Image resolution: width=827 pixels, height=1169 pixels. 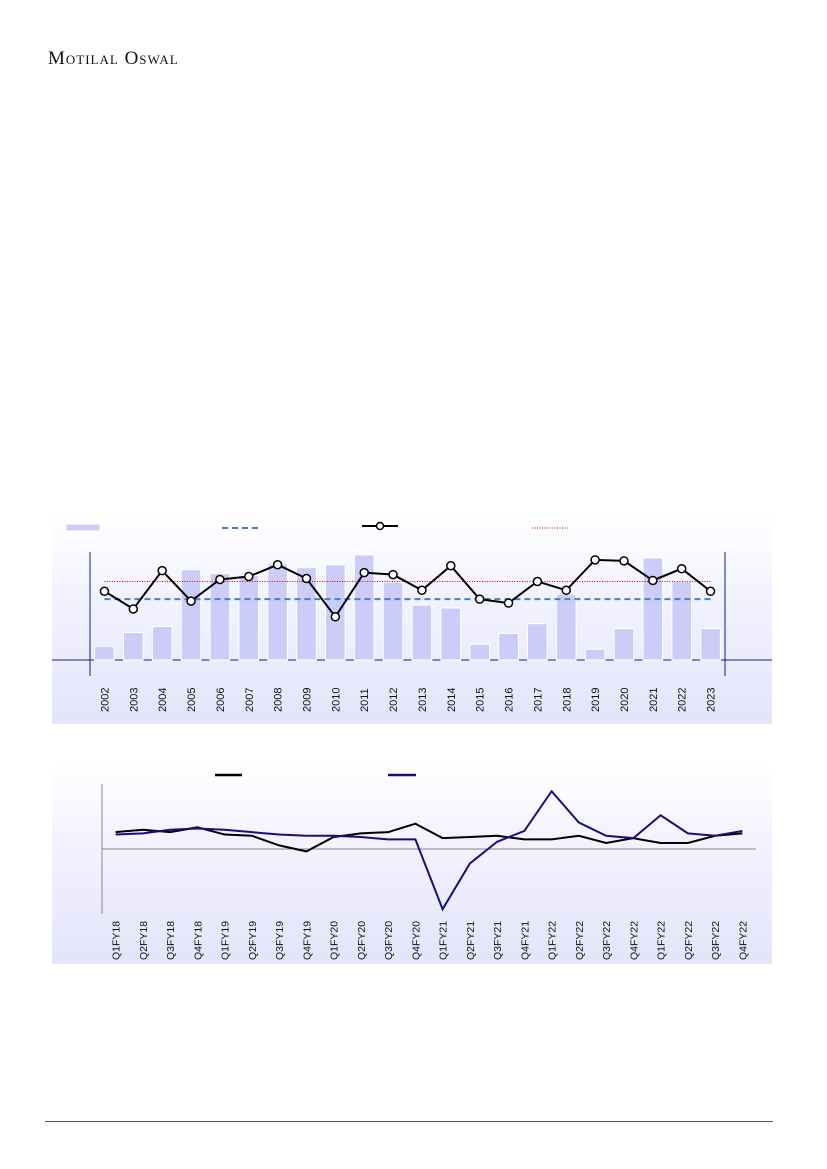 I want to click on x-tick-label: 2010, so click(x=336, y=700).